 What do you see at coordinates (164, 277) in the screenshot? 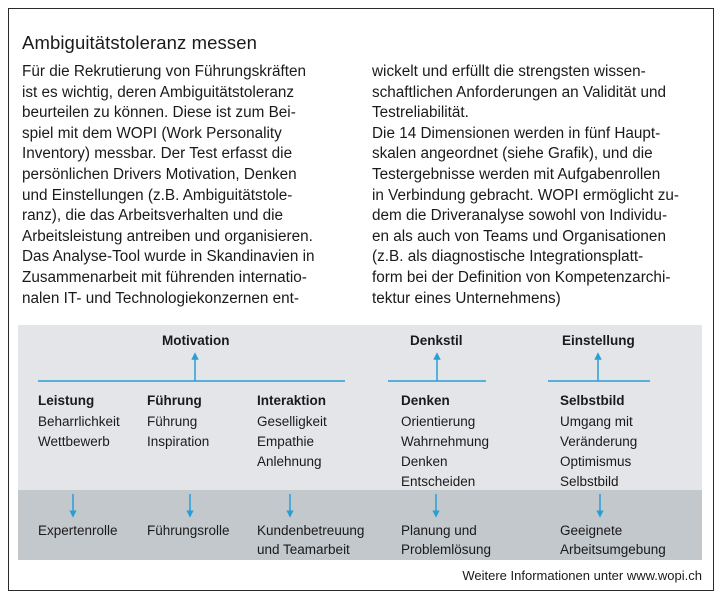
I see `body-line: Zusammenarbeit mit führenden internatio-` at bounding box center [164, 277].